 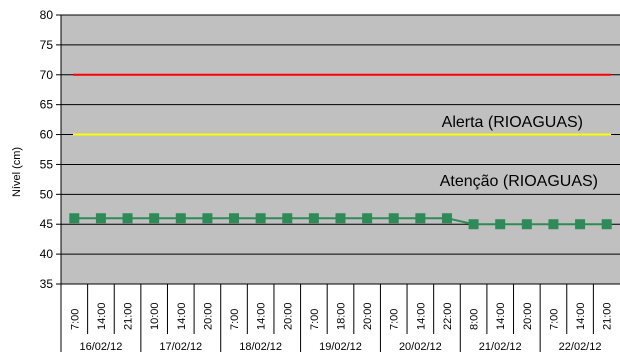 What do you see at coordinates (47, 254) in the screenshot?
I see `y-tick-label: 40` at bounding box center [47, 254].